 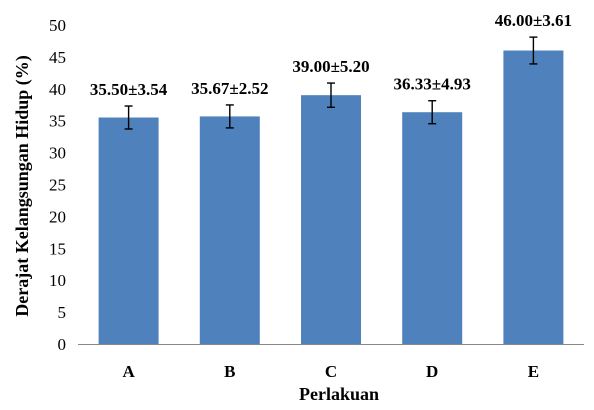 What do you see at coordinates (331, 371) in the screenshot?
I see `x-tick-label: C` at bounding box center [331, 371].